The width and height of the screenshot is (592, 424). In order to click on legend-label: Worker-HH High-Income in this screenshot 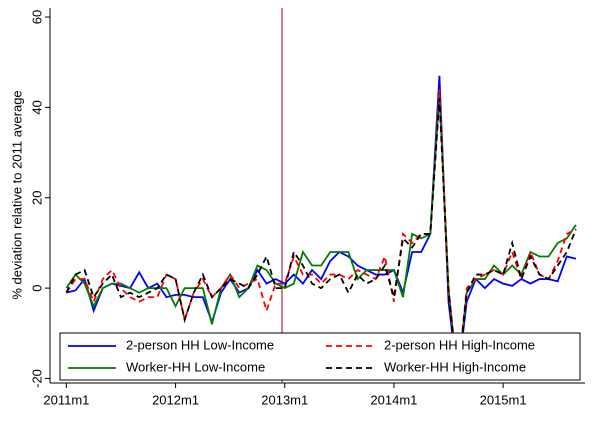, I will do `click(455, 366)`.